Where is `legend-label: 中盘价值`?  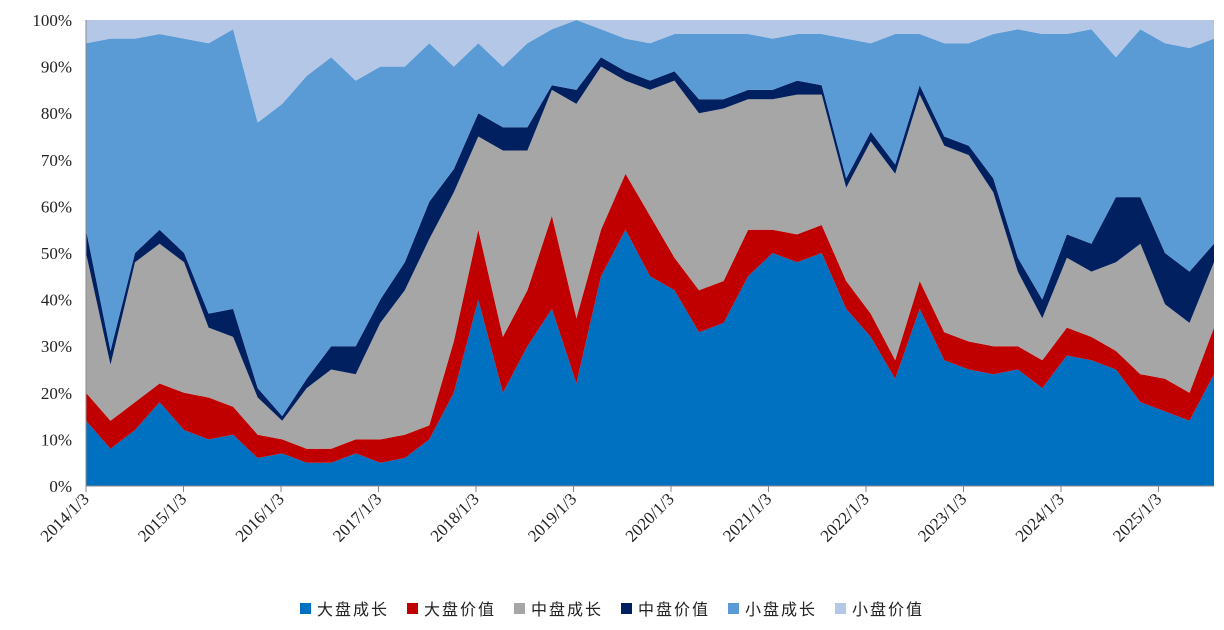 legend-label: 中盘价值 is located at coordinates (674, 609).